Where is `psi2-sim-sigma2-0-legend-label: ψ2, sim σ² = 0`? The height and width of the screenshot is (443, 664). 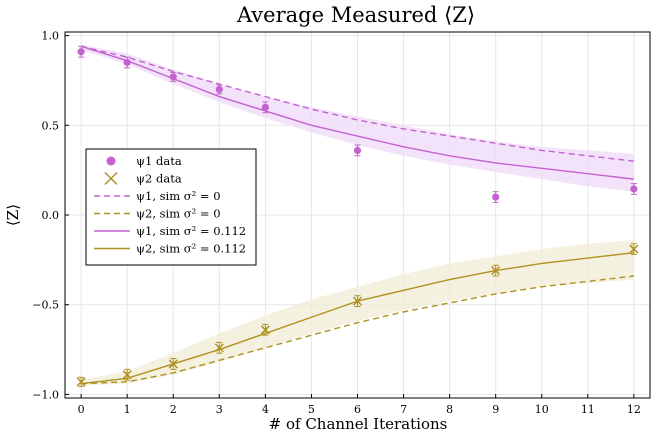 psi2-sim-sigma2-0-legend-label: ψ2, sim σ² = 0 is located at coordinates (178, 214).